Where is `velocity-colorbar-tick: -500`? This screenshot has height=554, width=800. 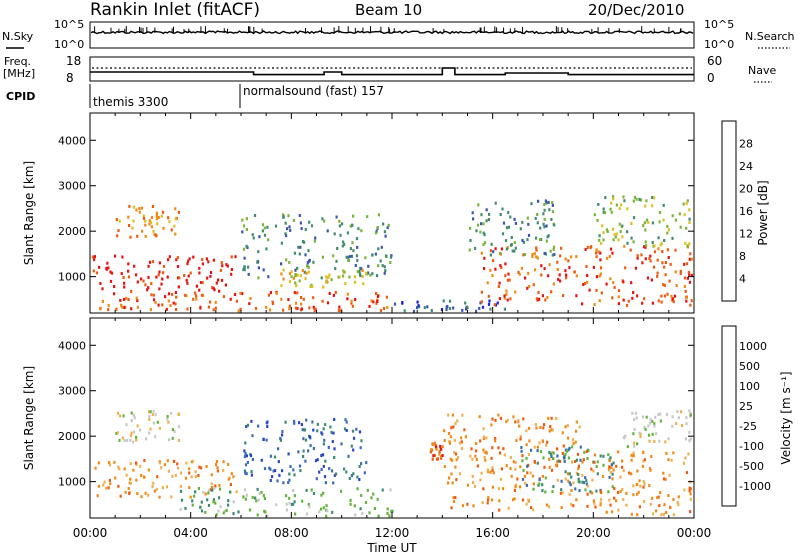
velocity-colorbar-tick: -500 is located at coordinates (751, 466).